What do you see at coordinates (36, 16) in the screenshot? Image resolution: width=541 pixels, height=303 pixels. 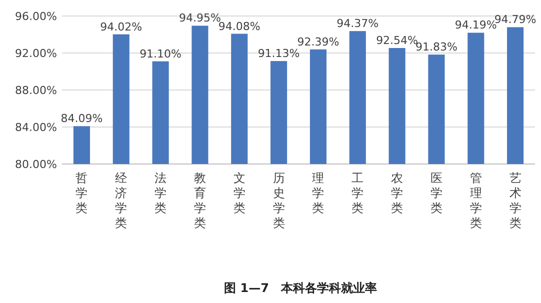 I see `y-tick-label: 96.00%` at bounding box center [36, 16].